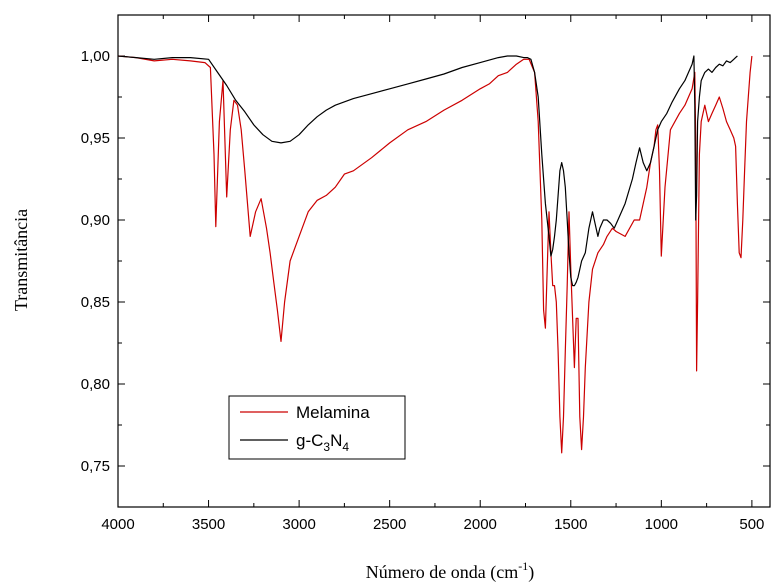 This screenshot has width=782, height=585. What do you see at coordinates (326, 447) in the screenshot?
I see `legend-gcn-sub1: 3` at bounding box center [326, 447].